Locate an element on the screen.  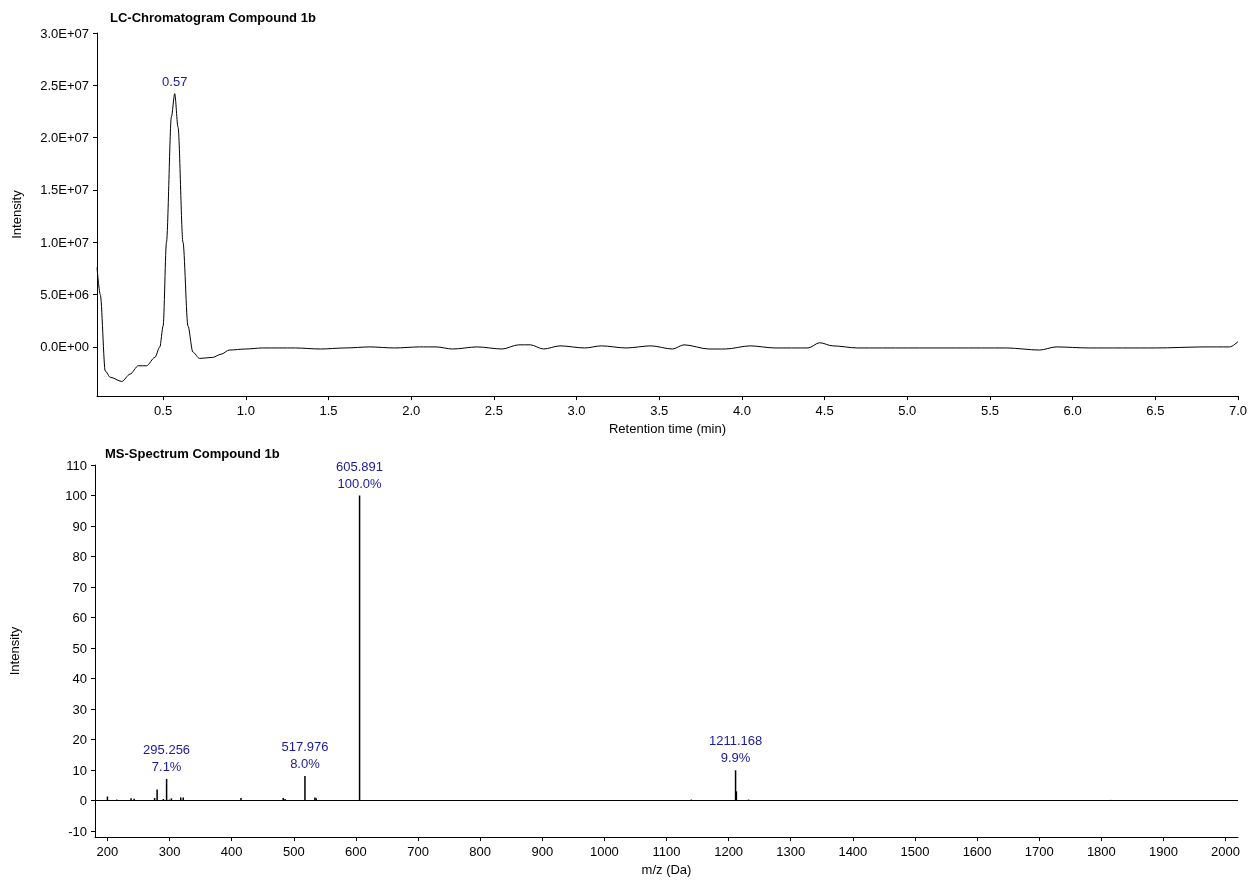
x-tick-label: 5.5 is located at coordinates (989, 411).